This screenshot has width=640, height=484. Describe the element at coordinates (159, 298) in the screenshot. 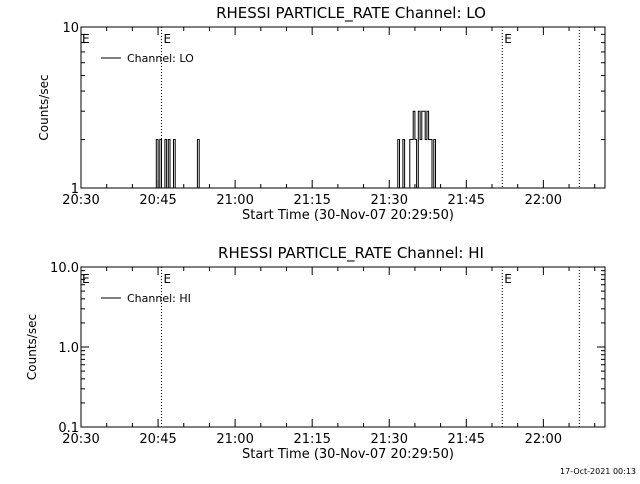

I see `legend-label: Channel: HI` at that location.